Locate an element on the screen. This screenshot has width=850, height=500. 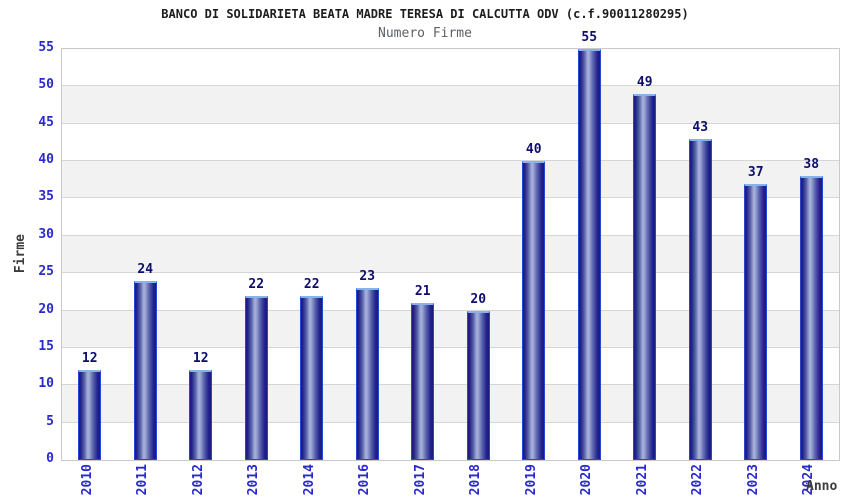
bar-2022 is located at coordinates (700, 299).